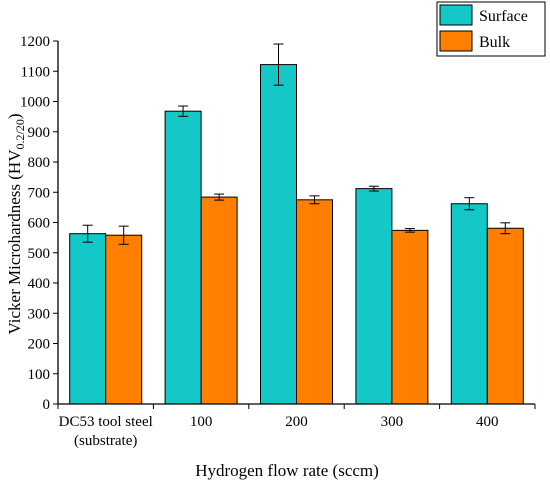 This screenshot has height=485, width=550. Describe the element at coordinates (39, 133) in the screenshot. I see `y-tick-label-900: 900` at that location.